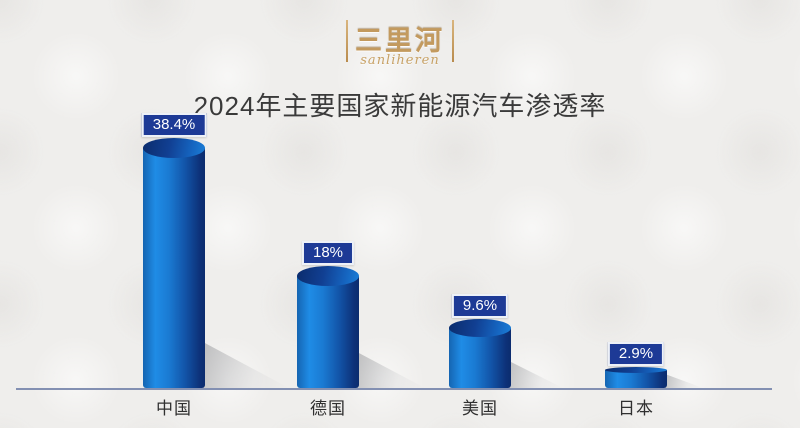 The image size is (800, 428). I want to click on logo-subbrand-text: sanliheren, so click(400, 60).